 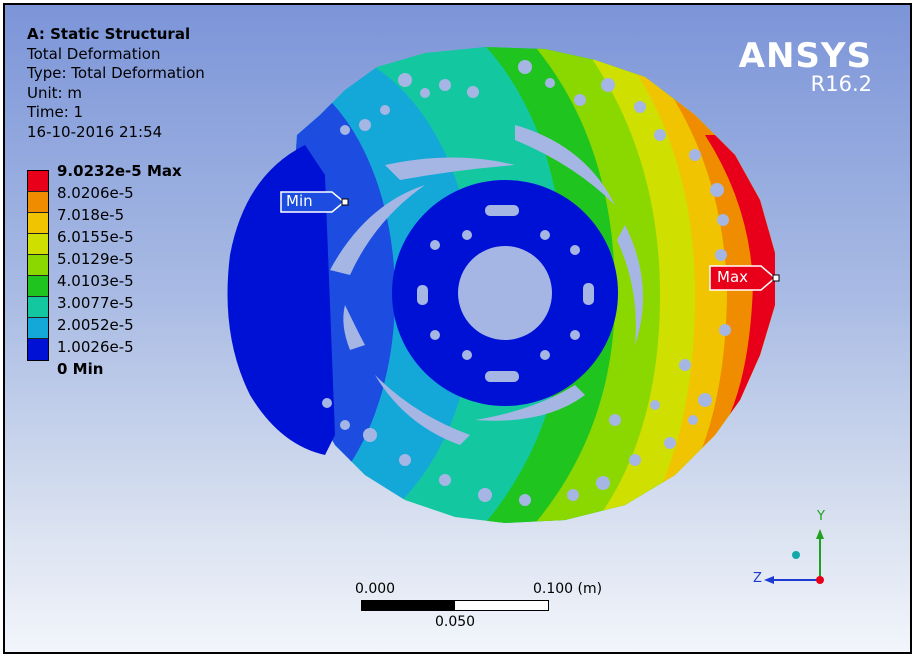 I want to click on max-probe: Max, so click(x=745, y=278).